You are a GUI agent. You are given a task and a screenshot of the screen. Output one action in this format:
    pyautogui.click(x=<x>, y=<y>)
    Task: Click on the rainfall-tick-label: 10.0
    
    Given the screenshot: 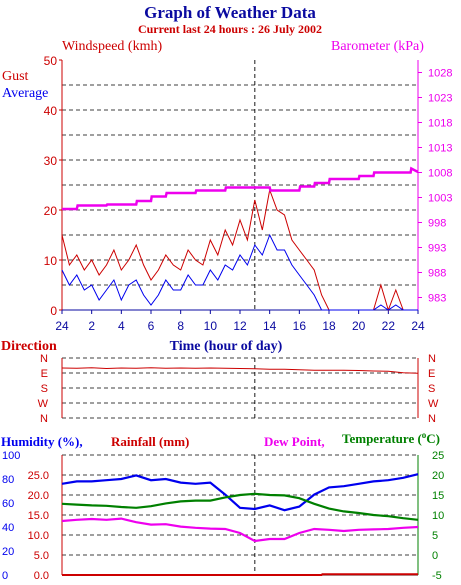 What is the action you would take?
    pyautogui.click(x=38, y=536)
    